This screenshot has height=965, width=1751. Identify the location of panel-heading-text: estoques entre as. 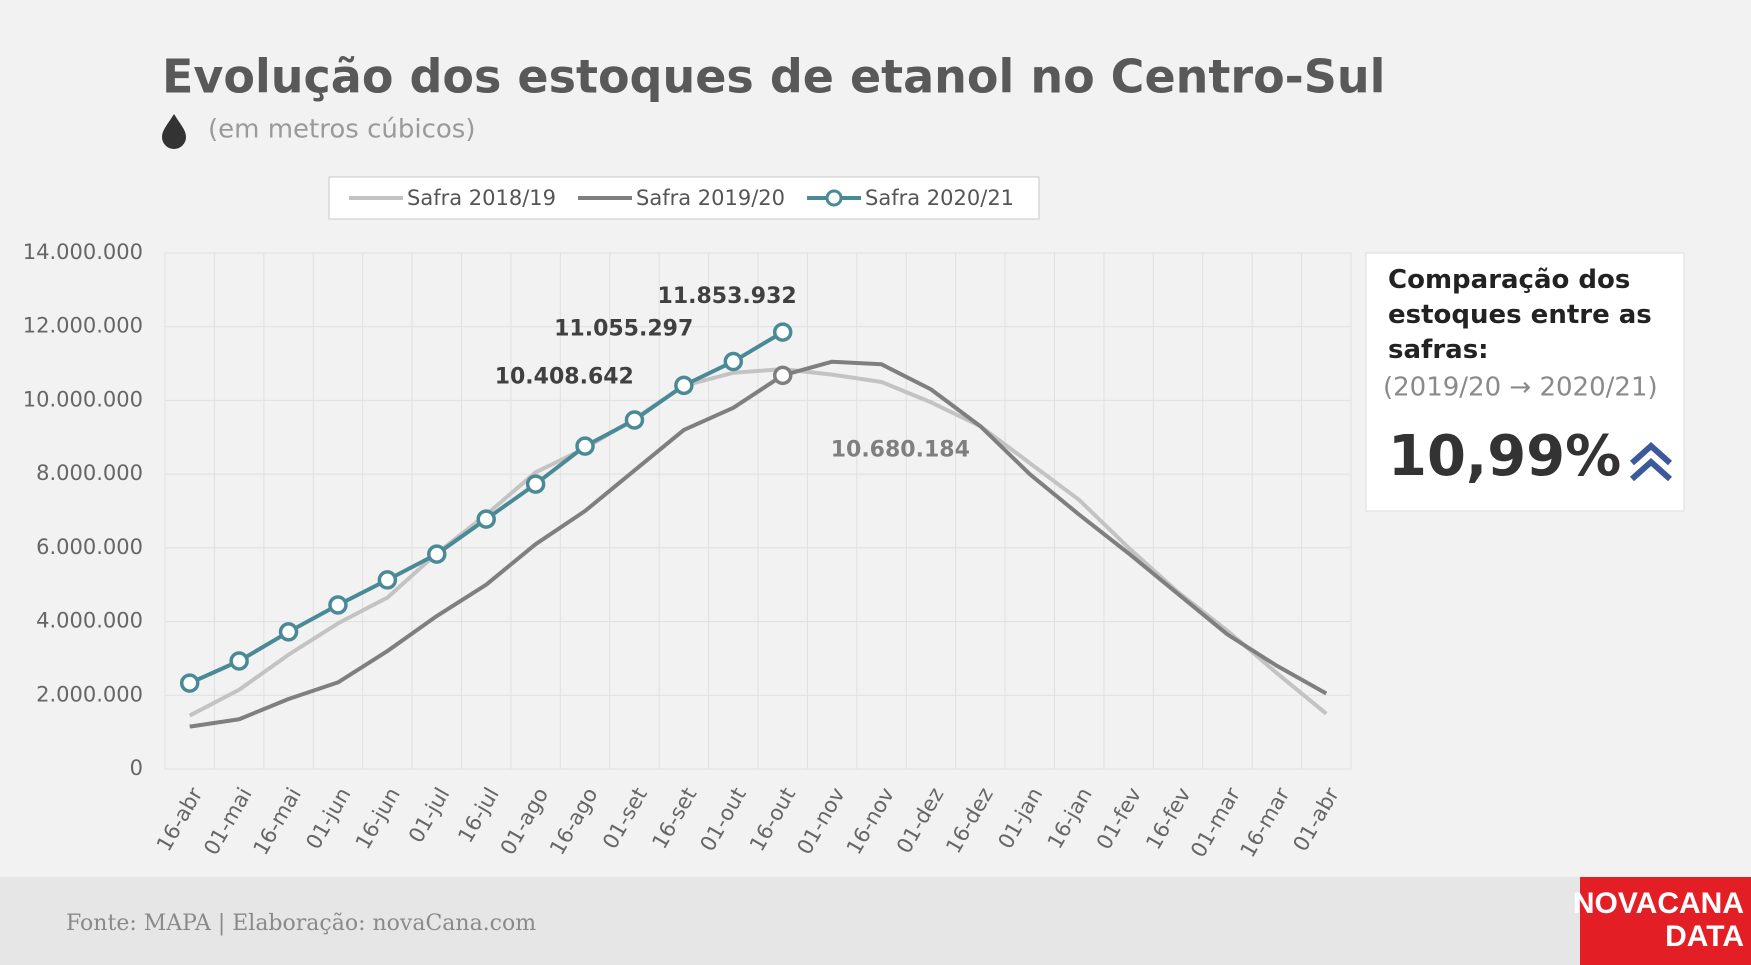
(1520, 315).